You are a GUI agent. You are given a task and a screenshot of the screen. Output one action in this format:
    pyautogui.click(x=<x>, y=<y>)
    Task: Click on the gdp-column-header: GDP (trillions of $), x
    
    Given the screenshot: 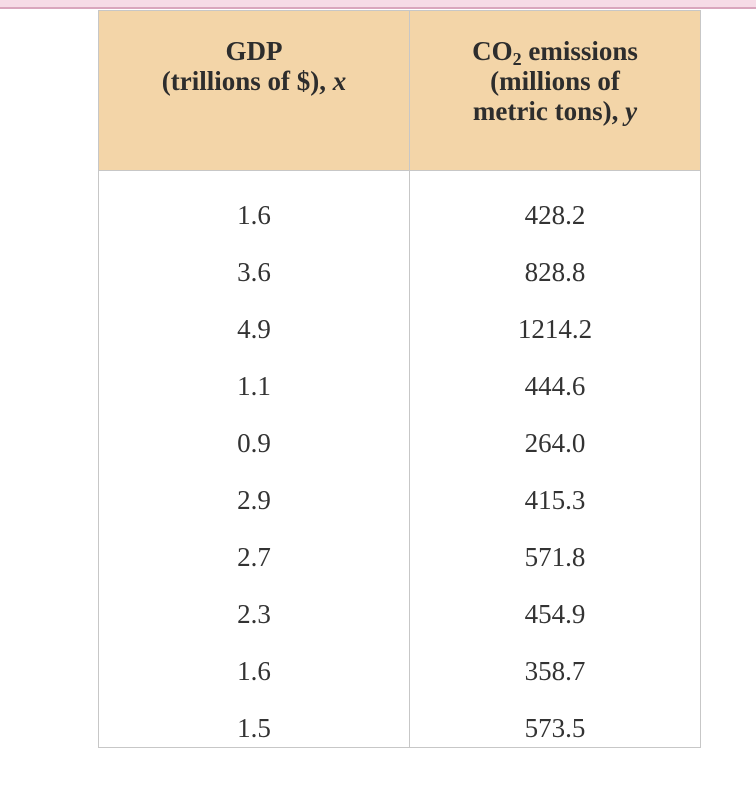 What is the action you would take?
    pyautogui.click(x=254, y=90)
    